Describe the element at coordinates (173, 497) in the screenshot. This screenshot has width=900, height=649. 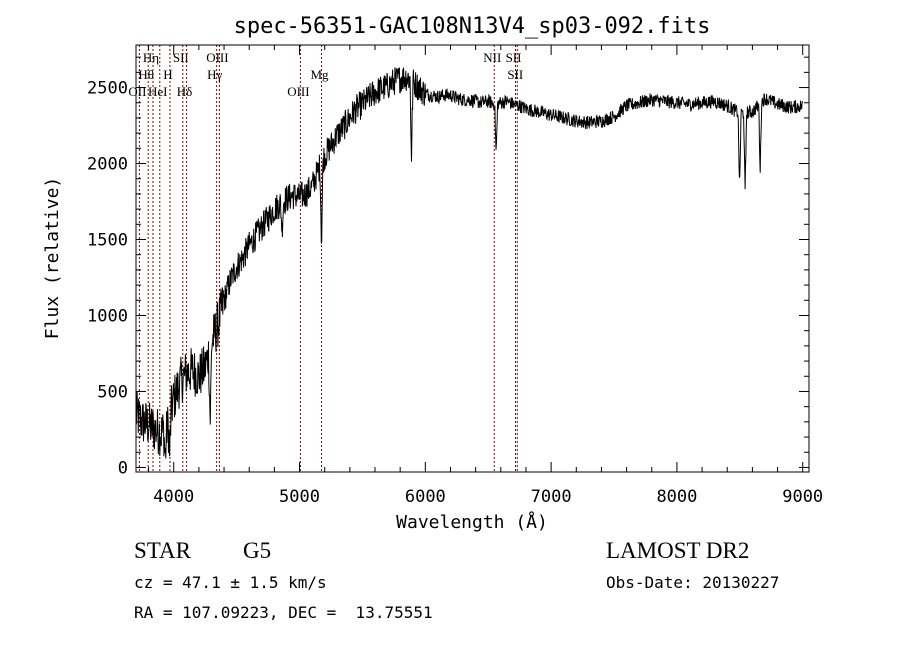
I see `x-tick-label: 4000` at that location.